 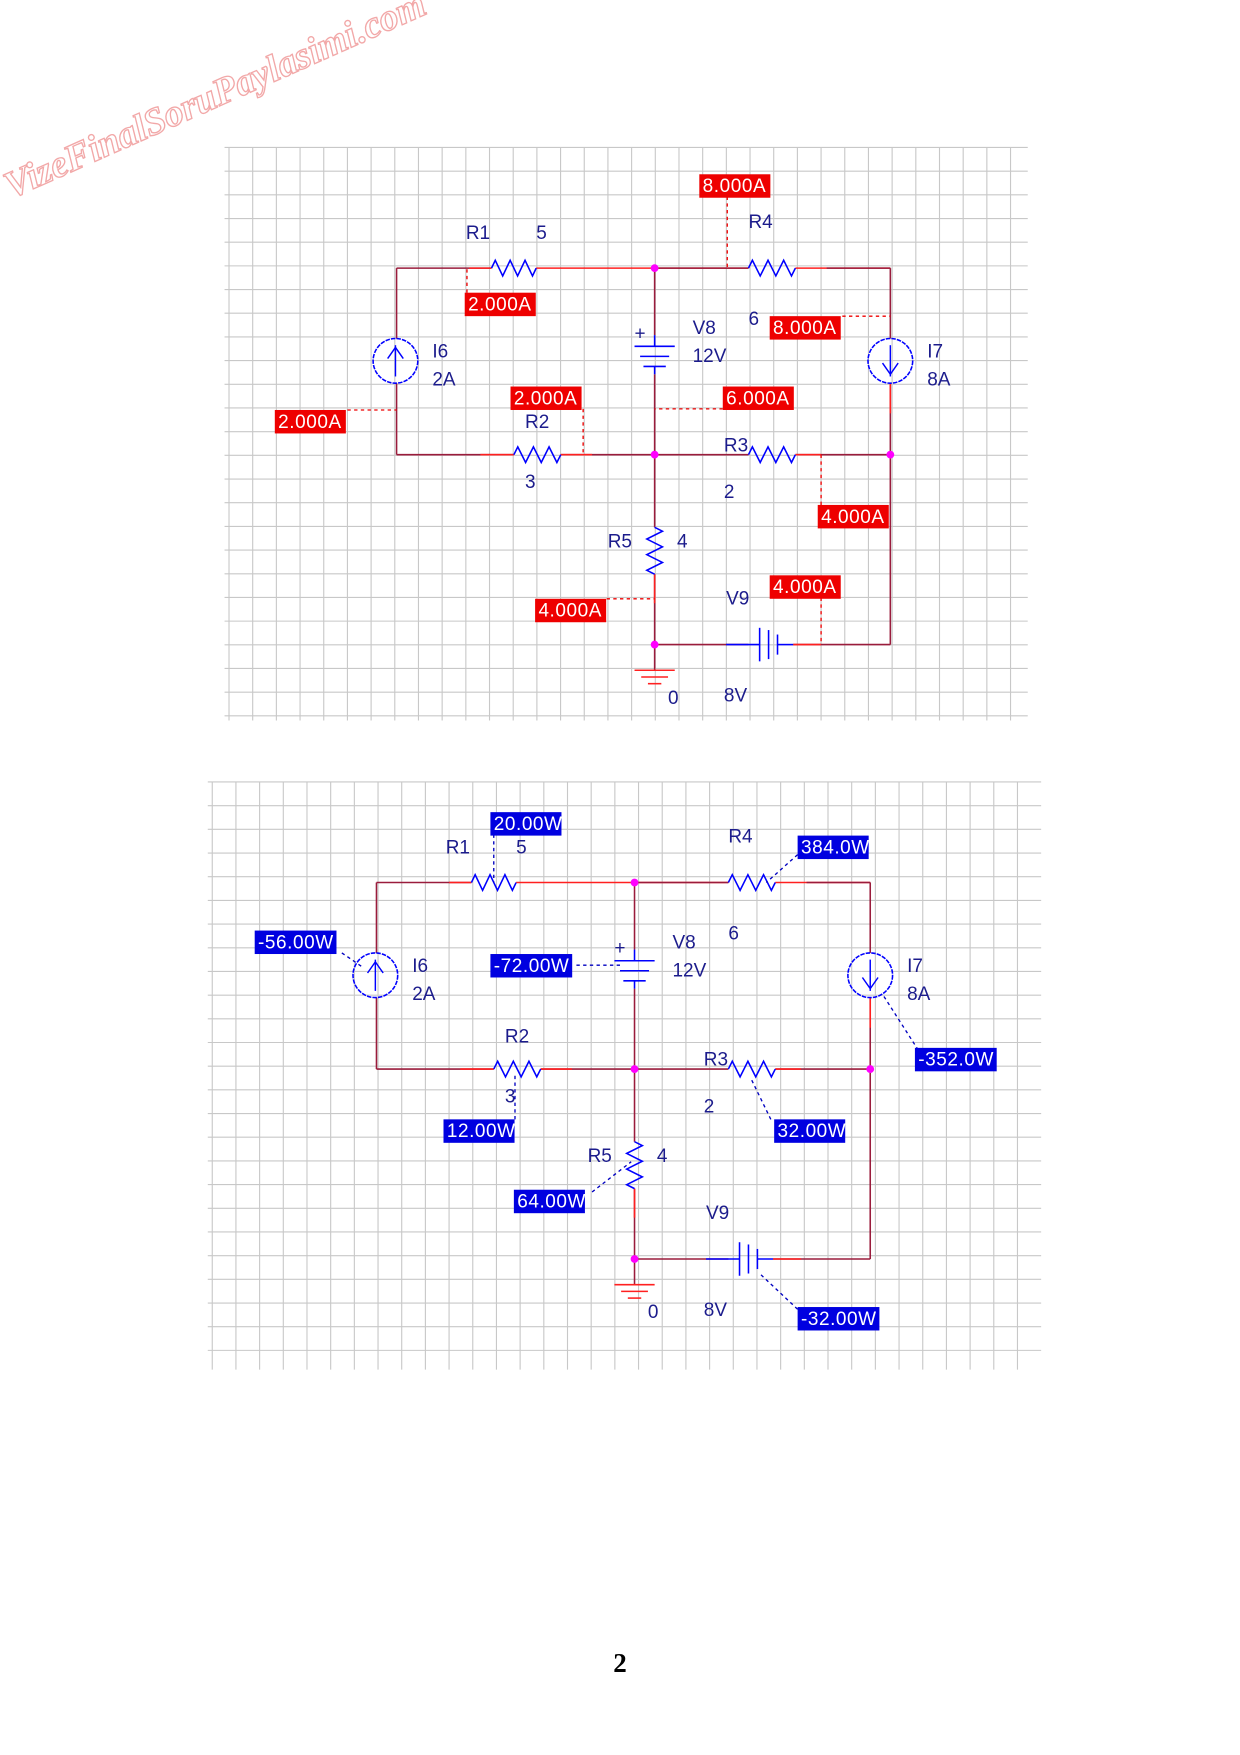 I want to click on label-r3: R3, so click(x=736, y=445).